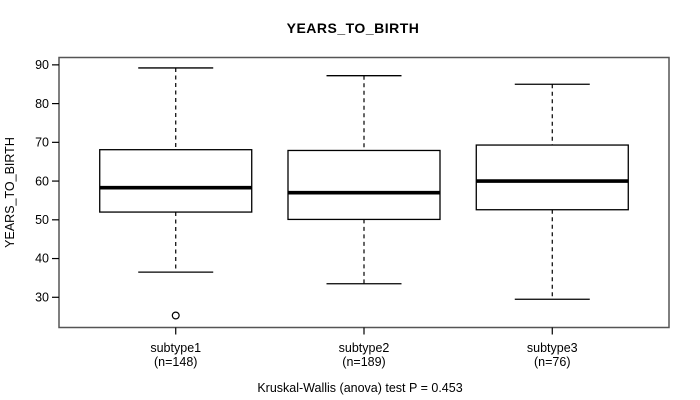  What do you see at coordinates (363, 362) in the screenshot?
I see `group-count-label: (n=189)` at bounding box center [363, 362].